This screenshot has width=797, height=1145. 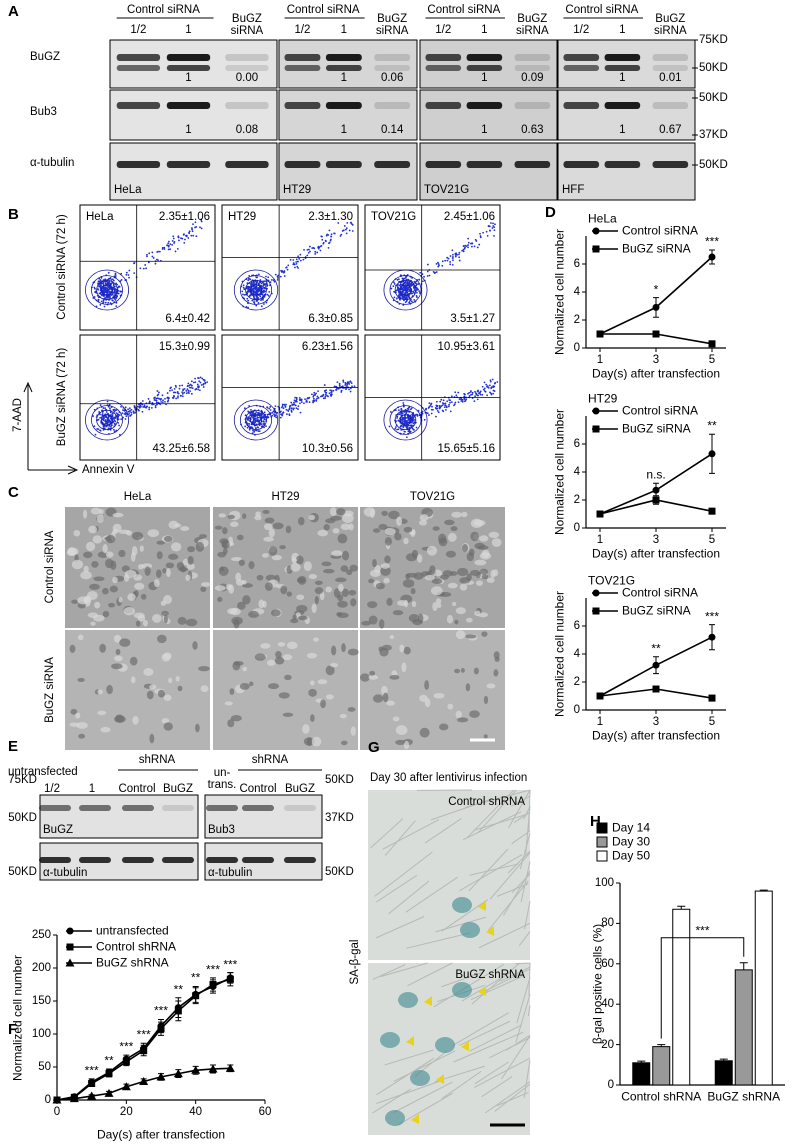 What do you see at coordinates (670, 25) in the screenshot?
I see `lane-label: BuGZ siRNA` at bounding box center [670, 25].